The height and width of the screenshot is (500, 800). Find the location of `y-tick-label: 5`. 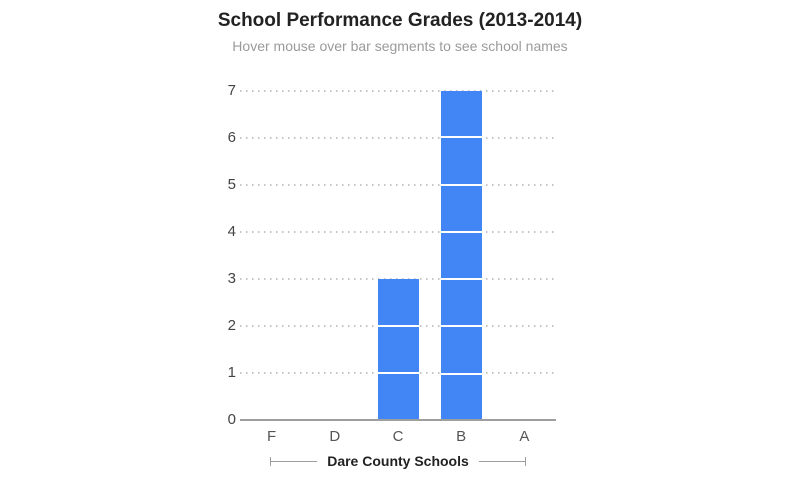

y-tick-label: 5 is located at coordinates (231, 184).